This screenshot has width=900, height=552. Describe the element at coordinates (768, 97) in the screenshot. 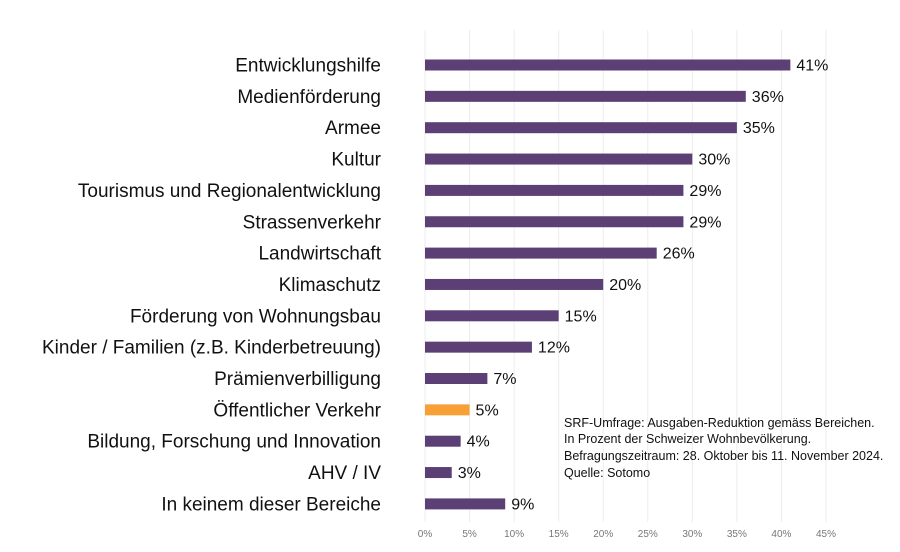

I see `value-label: 36%` at that location.